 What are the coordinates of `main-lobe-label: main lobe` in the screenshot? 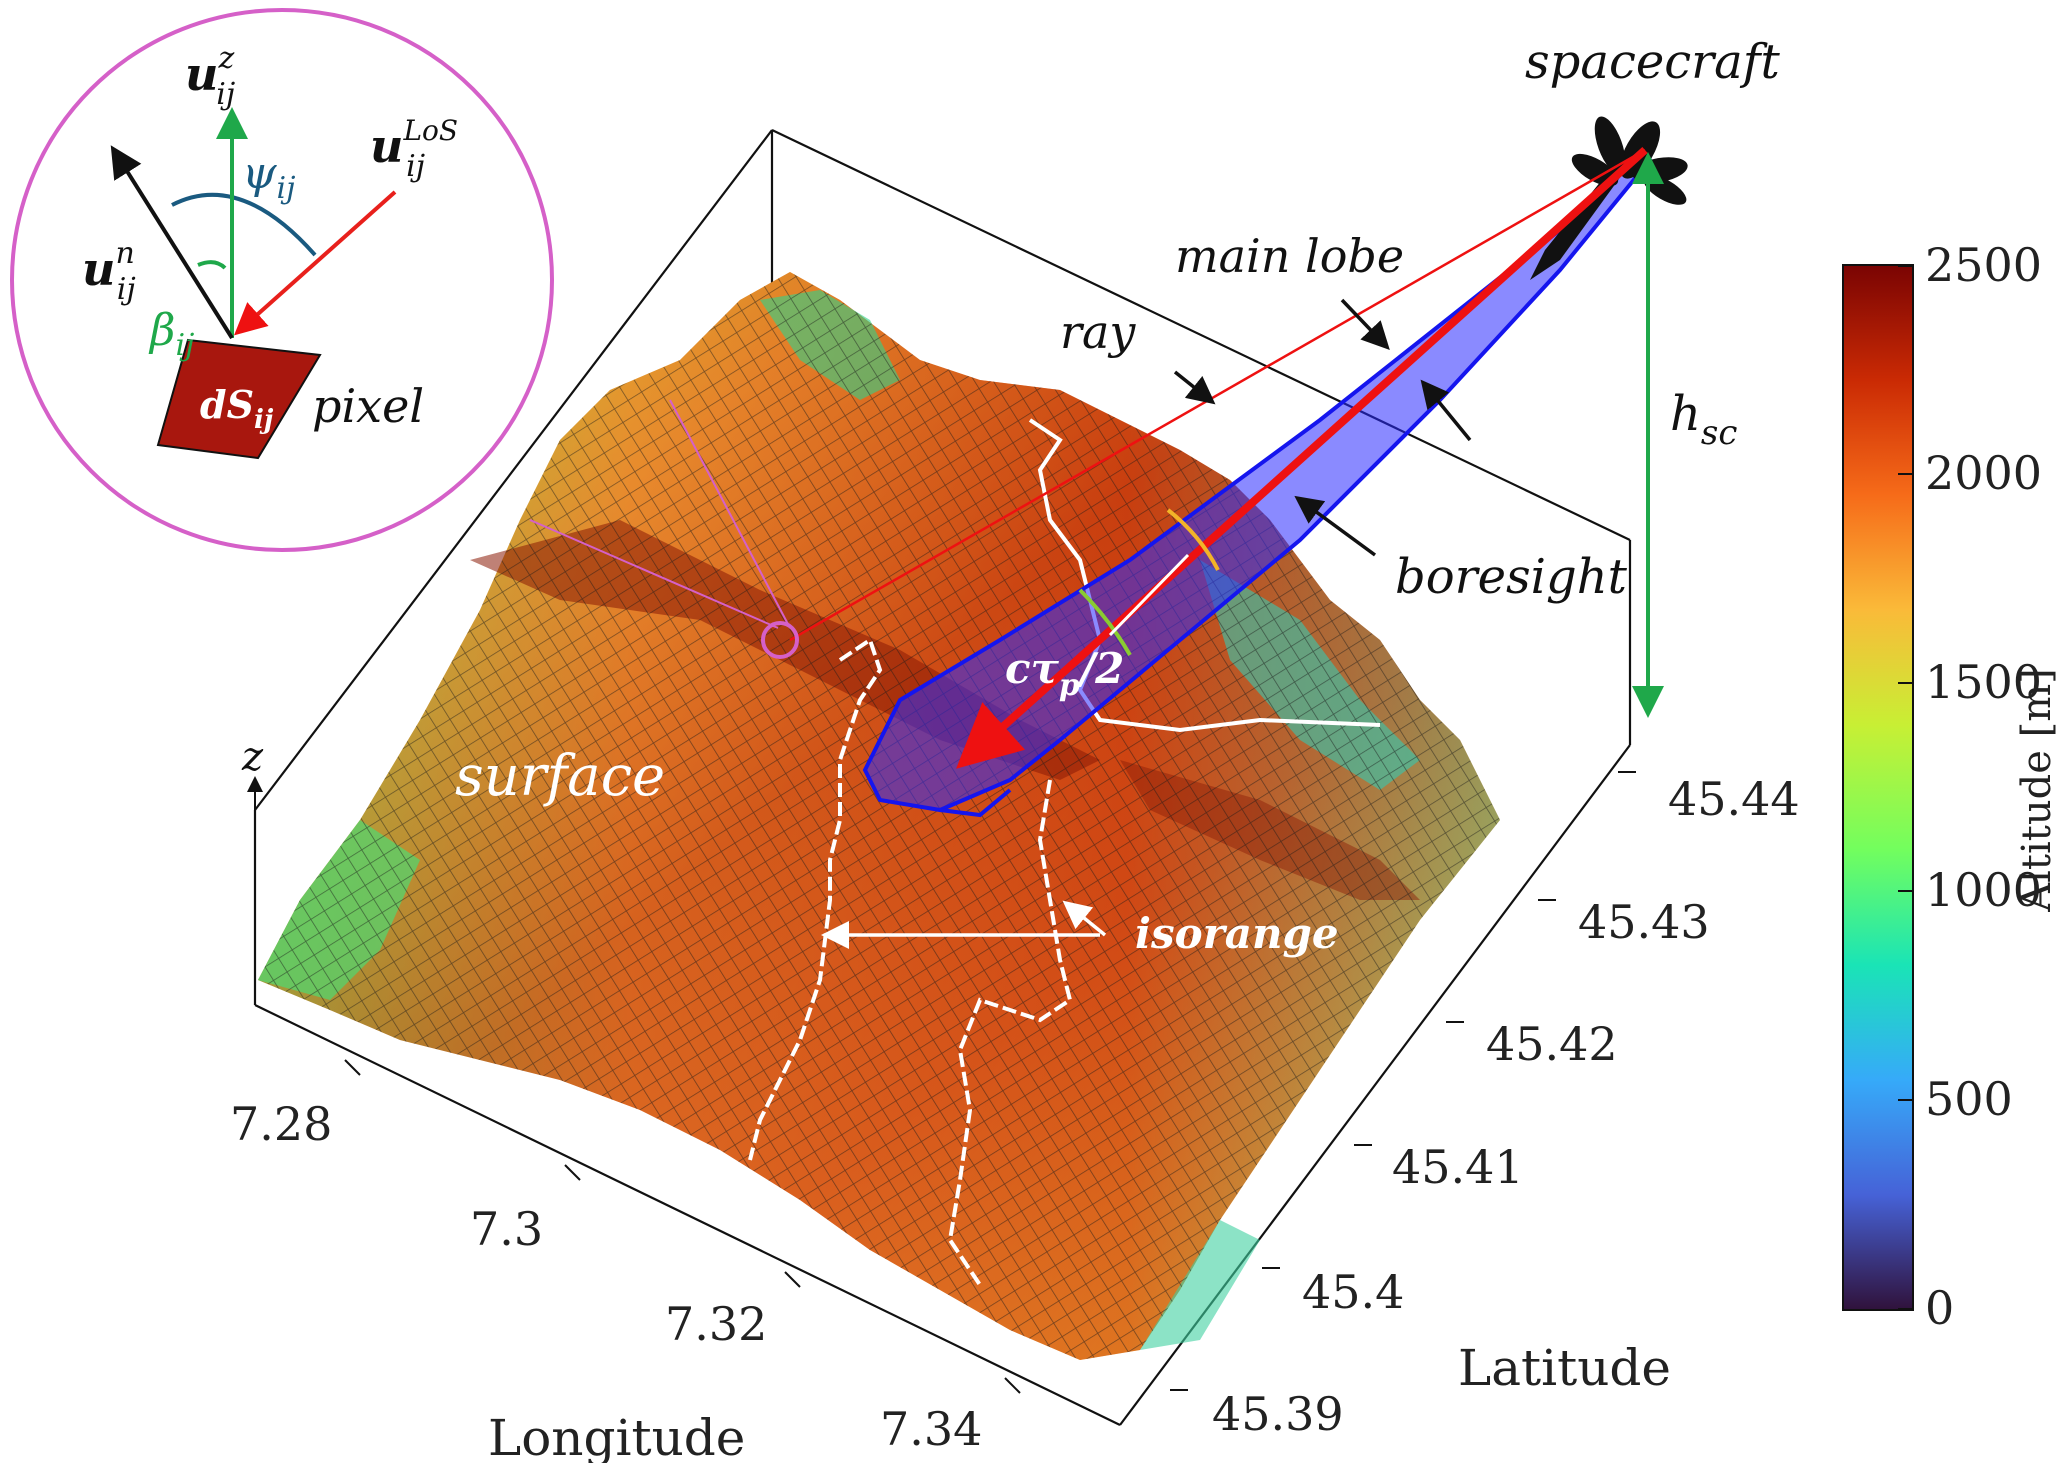 It's located at (1289, 256).